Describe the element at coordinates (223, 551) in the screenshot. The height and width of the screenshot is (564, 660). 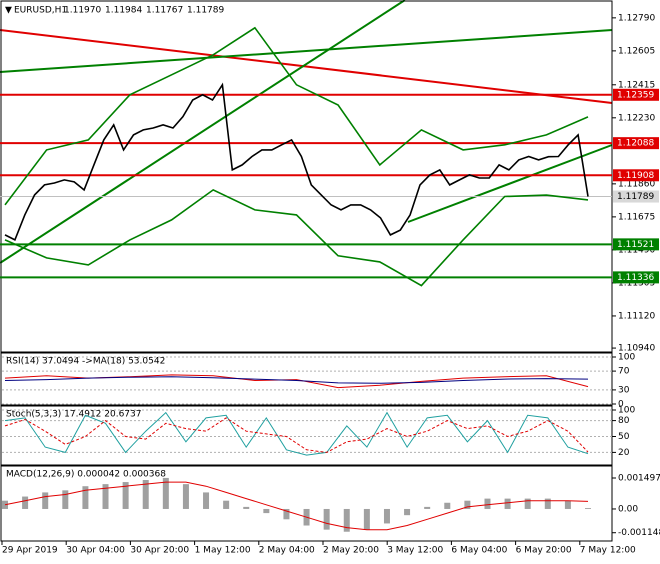
I see `x-tick-label: 1 May 12:00` at that location.